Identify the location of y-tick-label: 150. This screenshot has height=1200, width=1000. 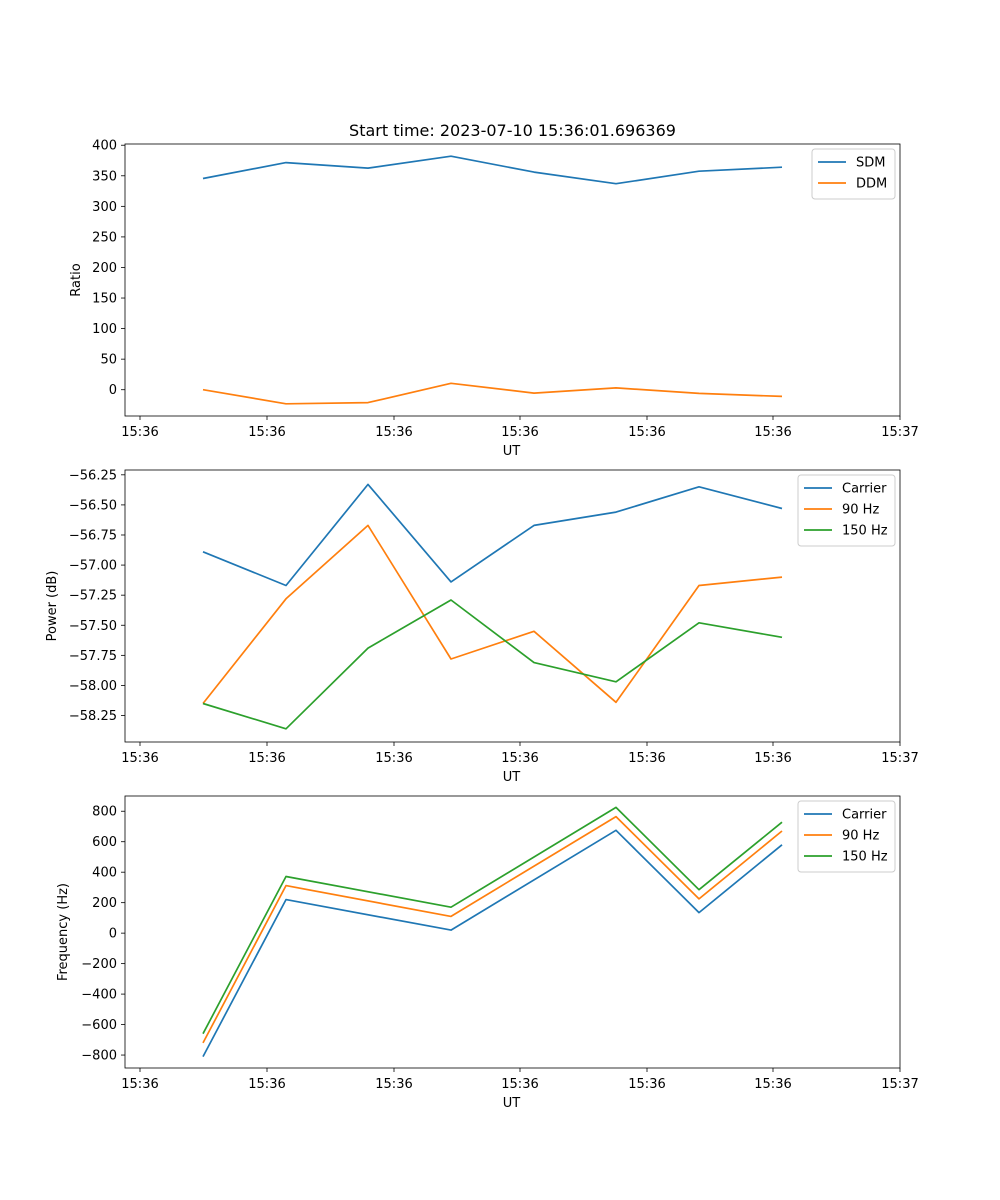
(104, 299).